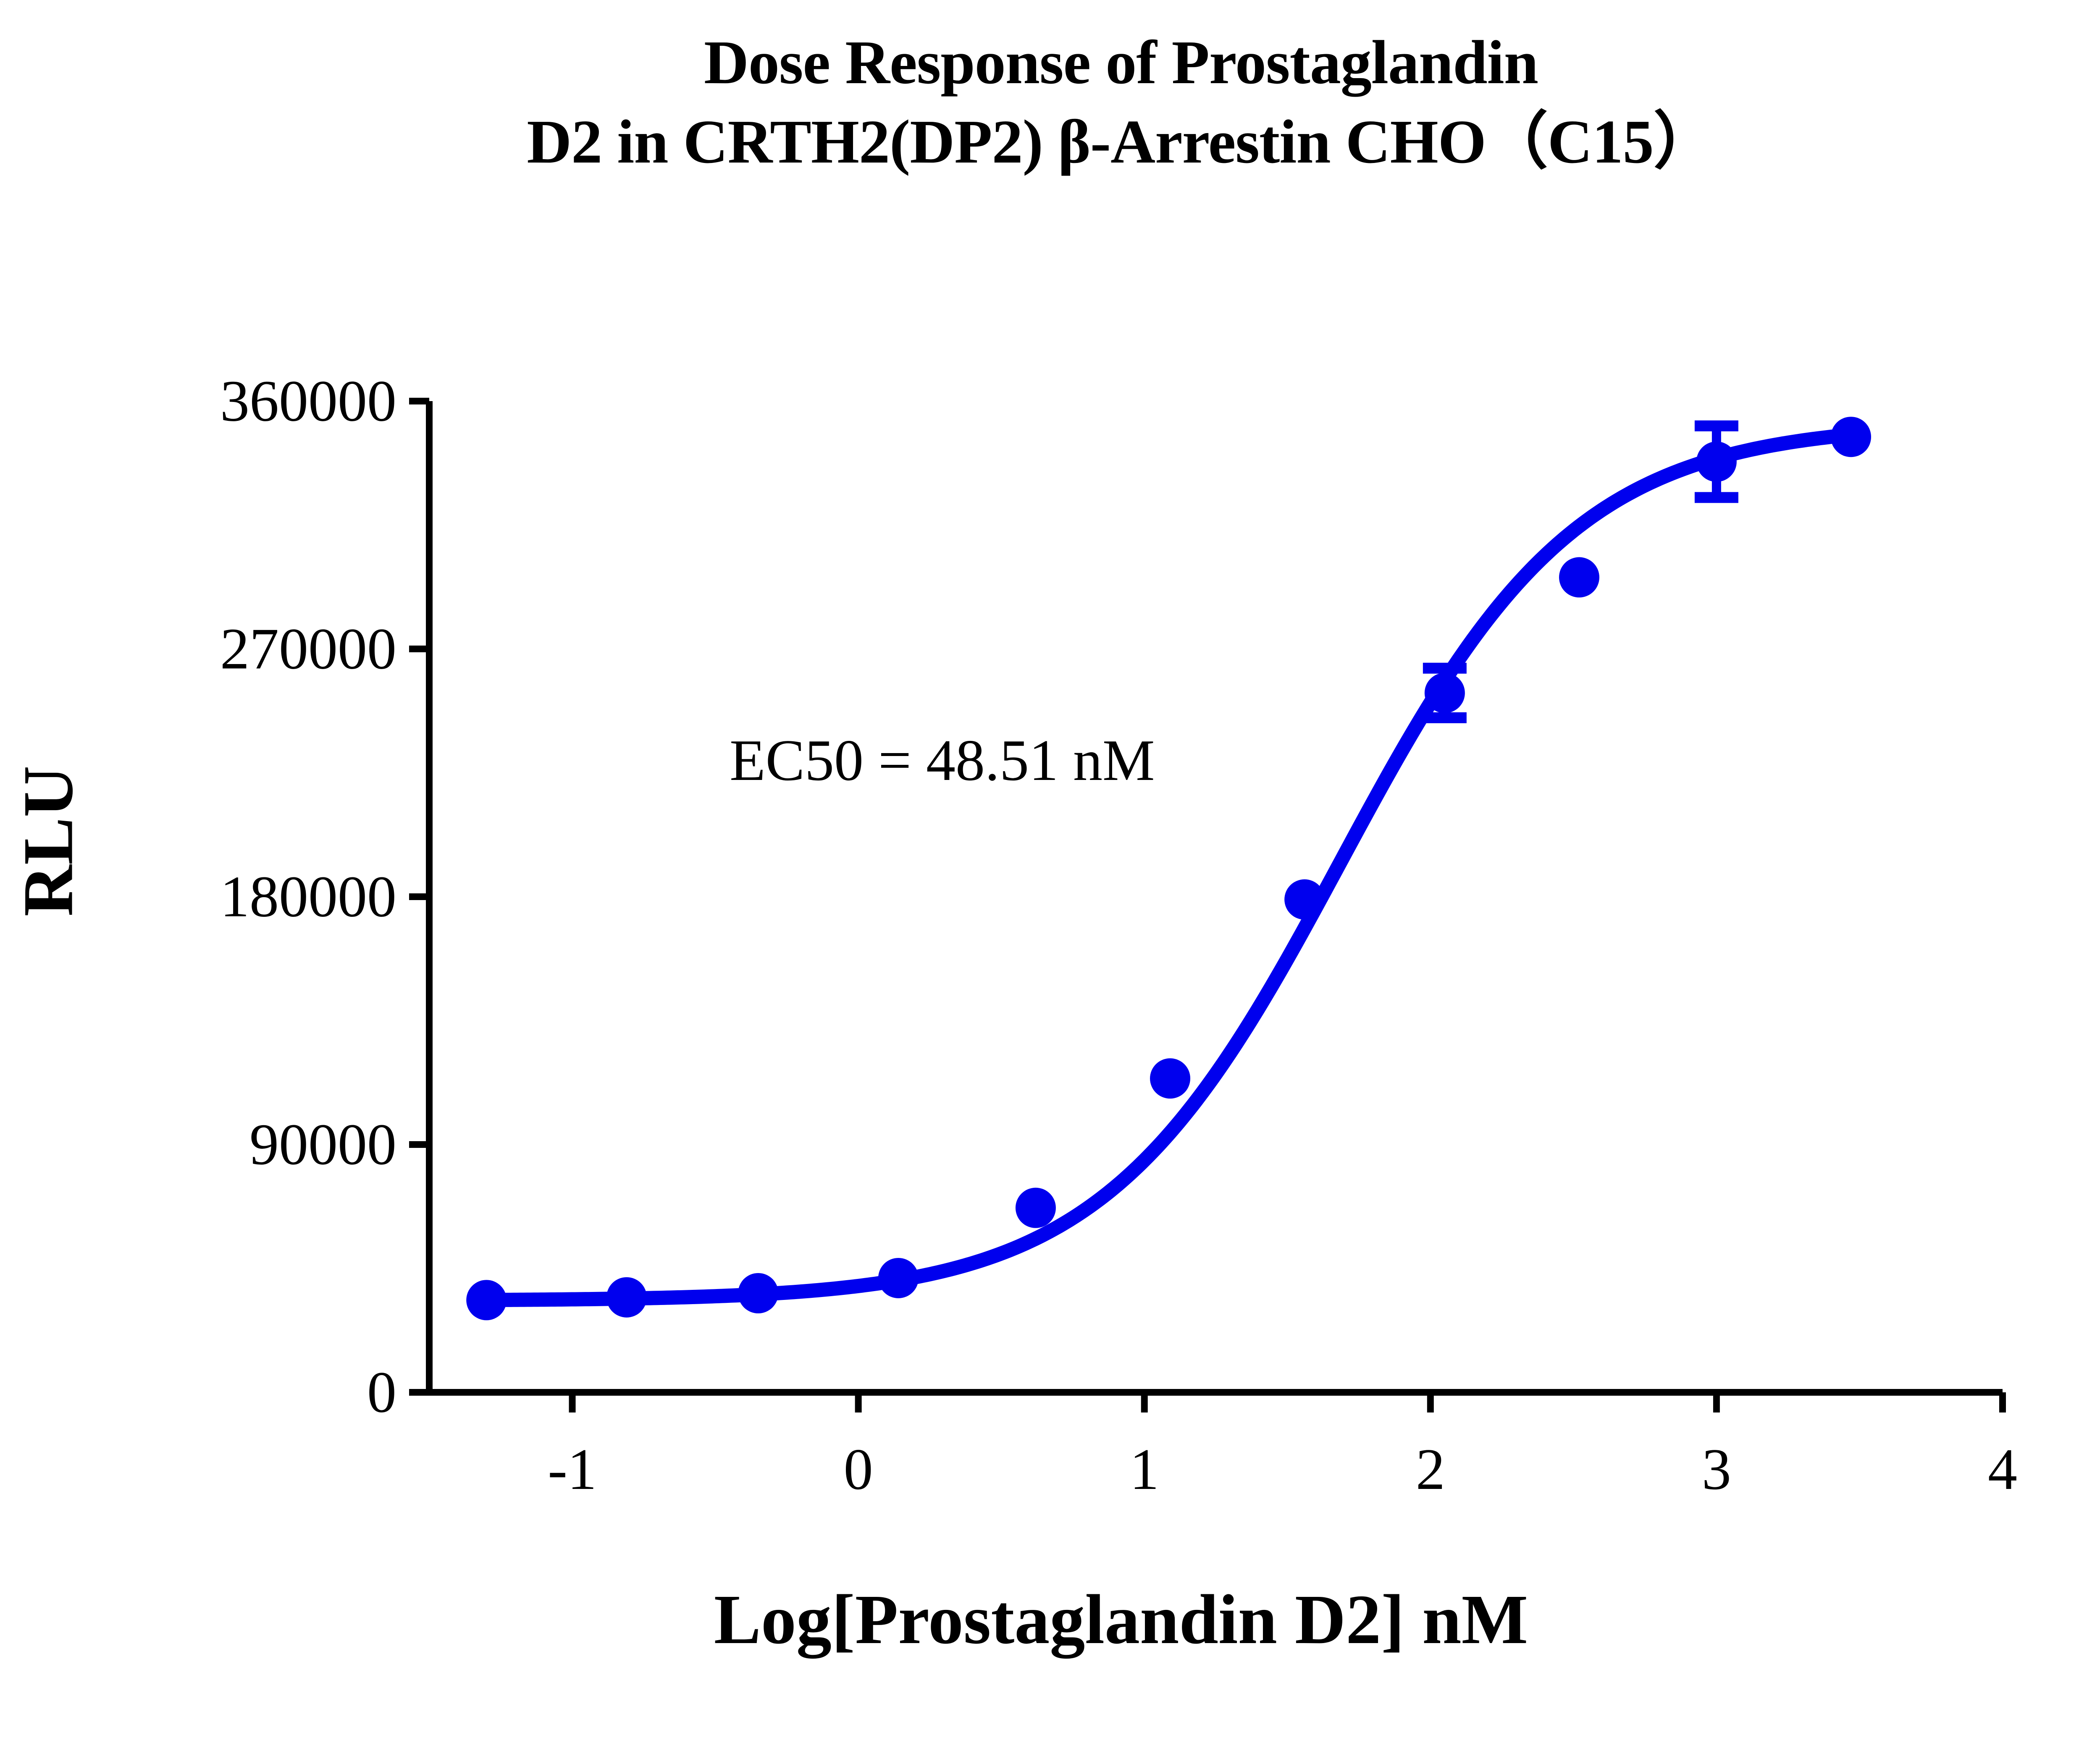 The height and width of the screenshot is (1759, 2100). I want to click on x-tick-label: 3, so click(1716, 1469).